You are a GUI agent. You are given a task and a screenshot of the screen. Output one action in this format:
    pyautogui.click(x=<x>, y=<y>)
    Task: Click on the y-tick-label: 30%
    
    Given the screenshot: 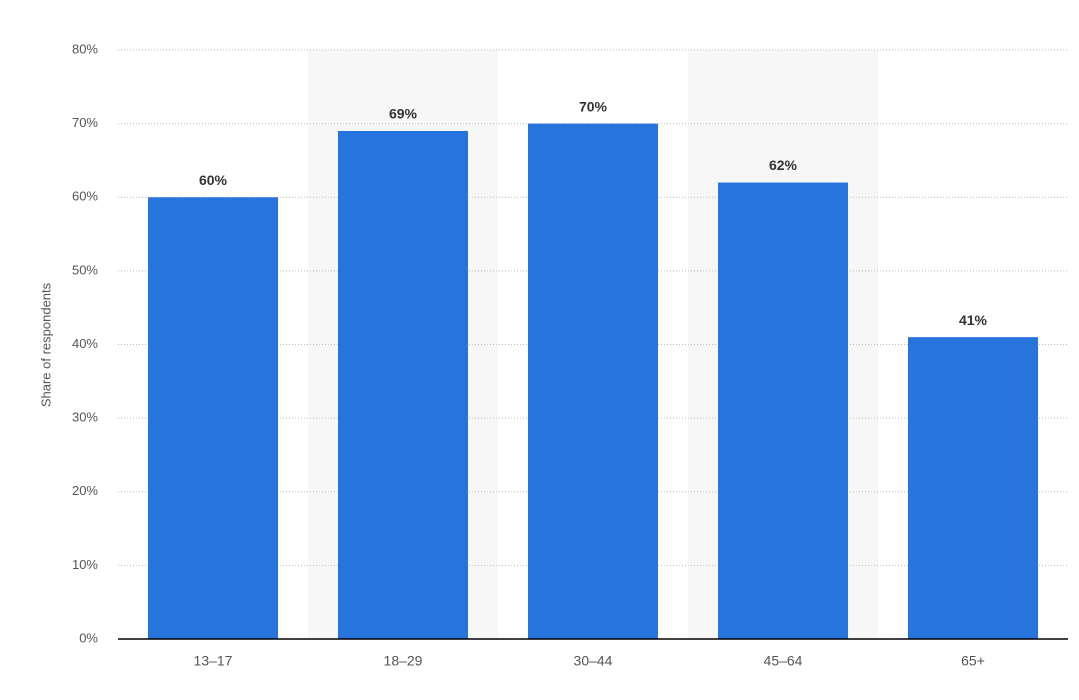 What is the action you would take?
    pyautogui.click(x=85, y=417)
    